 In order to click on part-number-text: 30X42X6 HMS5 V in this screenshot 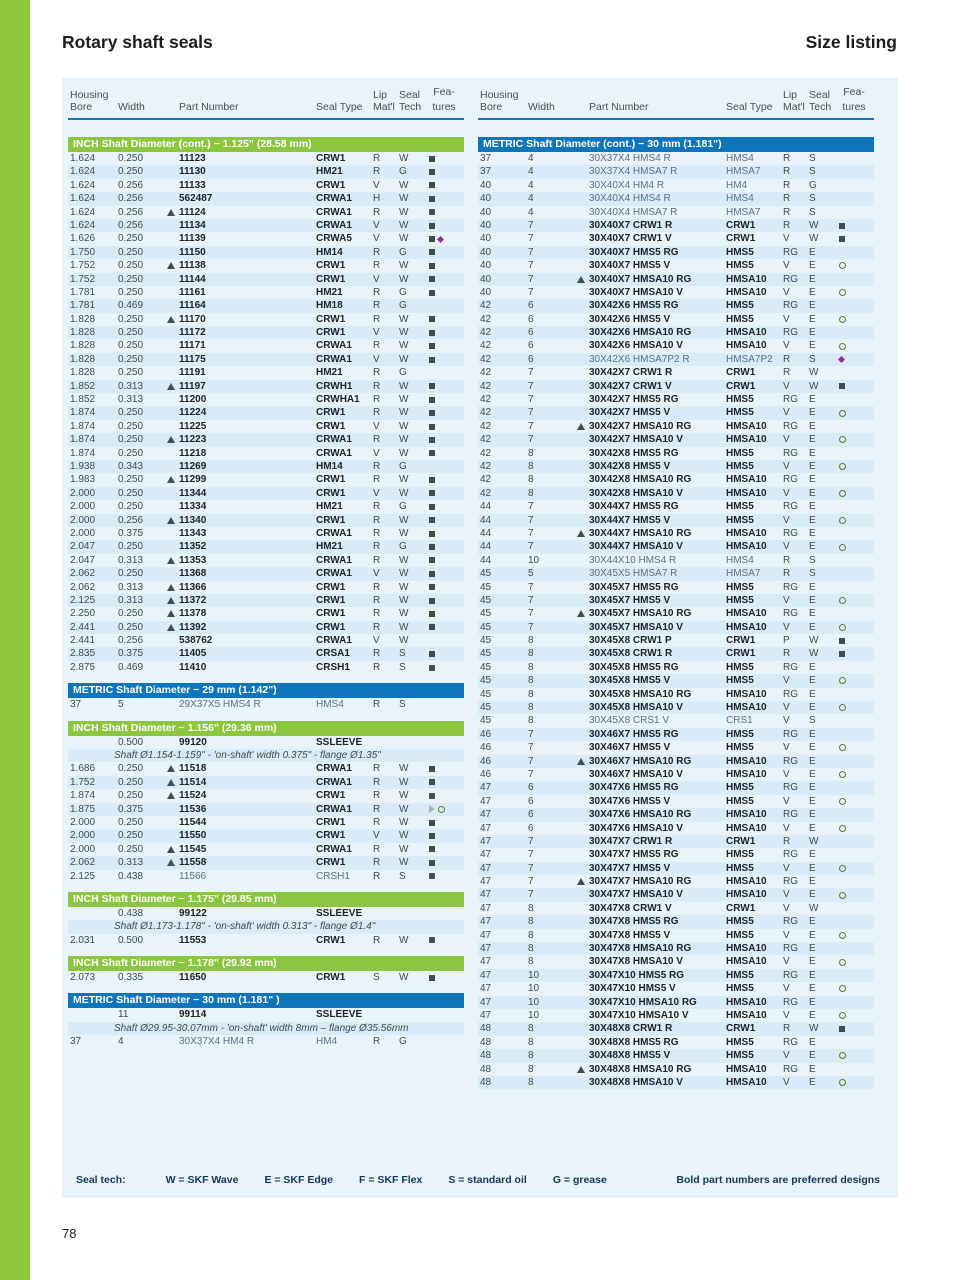, I will do `click(630, 319)`.